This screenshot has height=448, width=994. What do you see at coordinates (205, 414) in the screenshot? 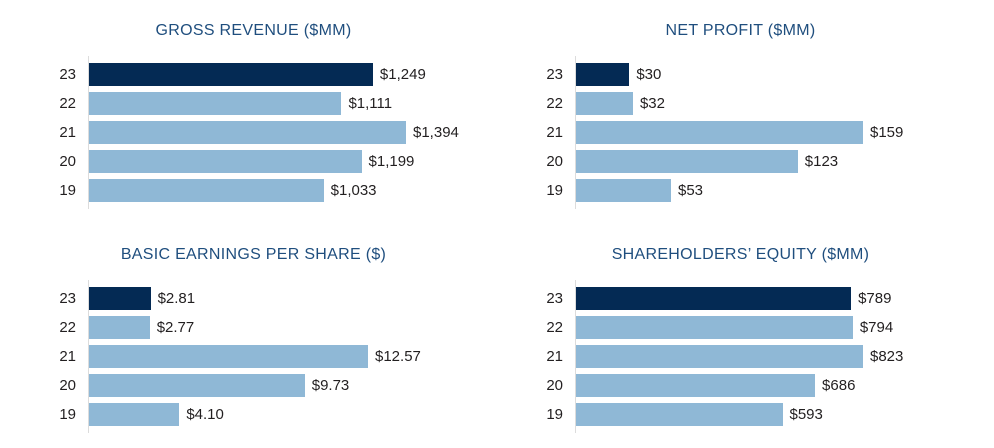
I see `value-label: $4.10` at bounding box center [205, 414].